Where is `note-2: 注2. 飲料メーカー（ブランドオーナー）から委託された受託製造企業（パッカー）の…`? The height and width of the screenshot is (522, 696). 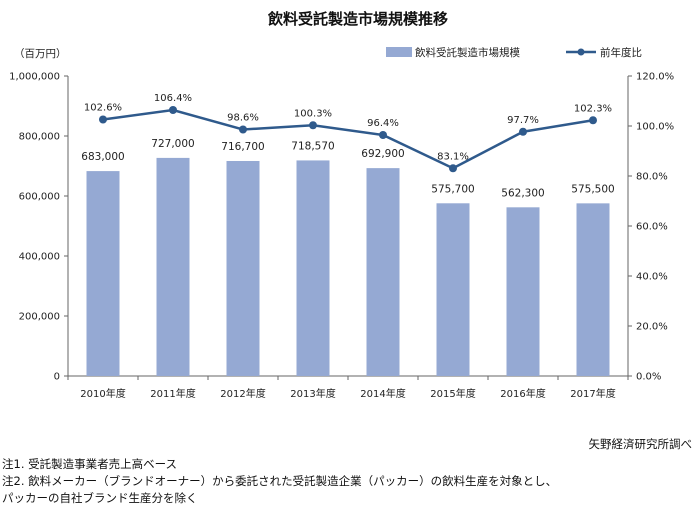
note-2: 注2. 飲料メーカー（ブランドオーナー）から委託された受託製造企業（パッカー）の… is located at coordinates (280, 481).